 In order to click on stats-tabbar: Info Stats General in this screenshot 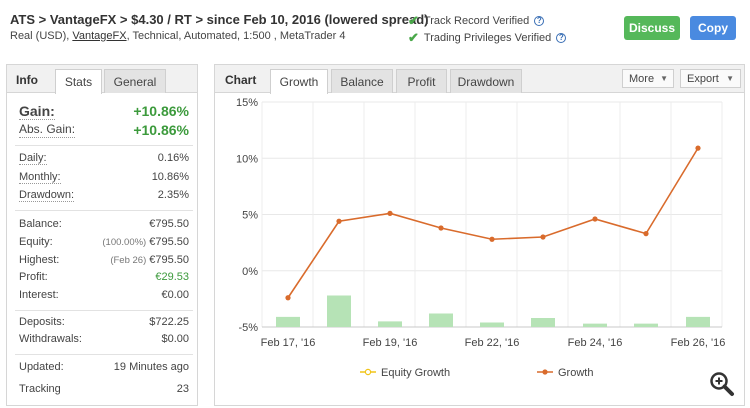, I will do `click(102, 79)`.